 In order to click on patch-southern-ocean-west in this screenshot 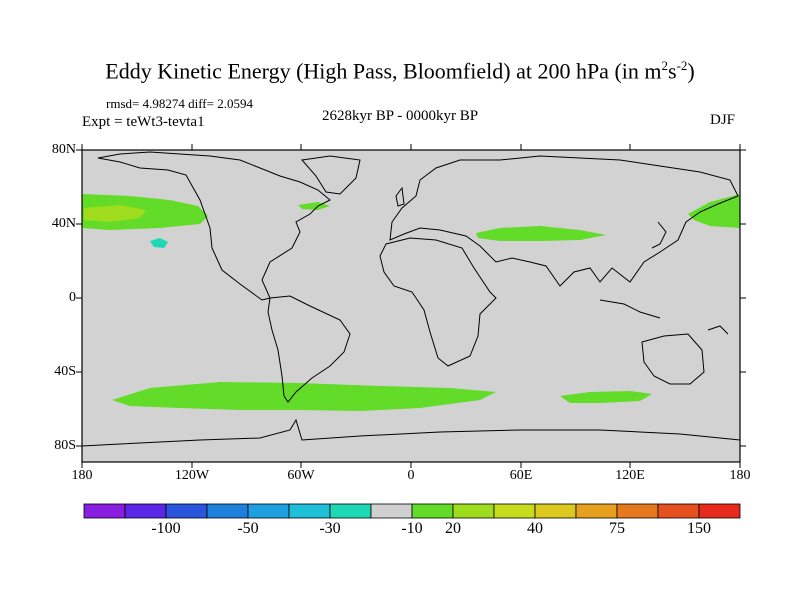, I will do `click(304, 396)`.